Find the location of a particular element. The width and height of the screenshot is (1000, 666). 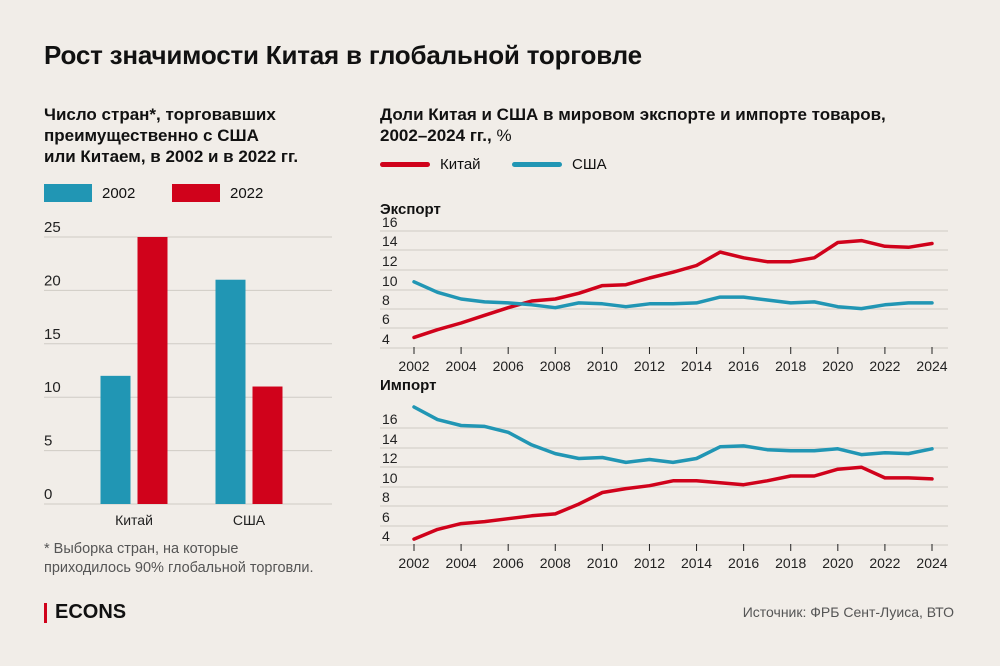

export-line-usa is located at coordinates (673, 295).